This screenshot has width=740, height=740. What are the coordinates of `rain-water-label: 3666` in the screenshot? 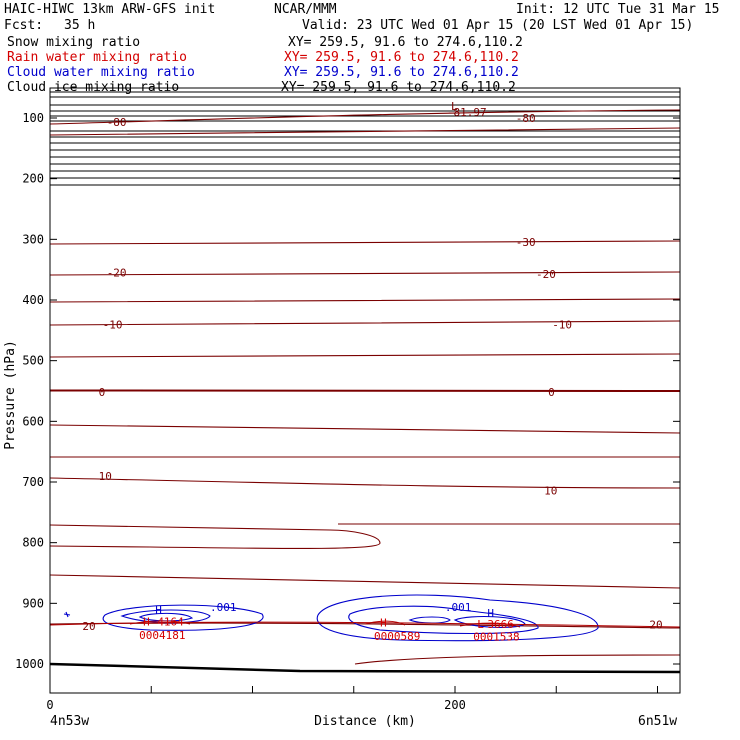 It's located at (500, 624).